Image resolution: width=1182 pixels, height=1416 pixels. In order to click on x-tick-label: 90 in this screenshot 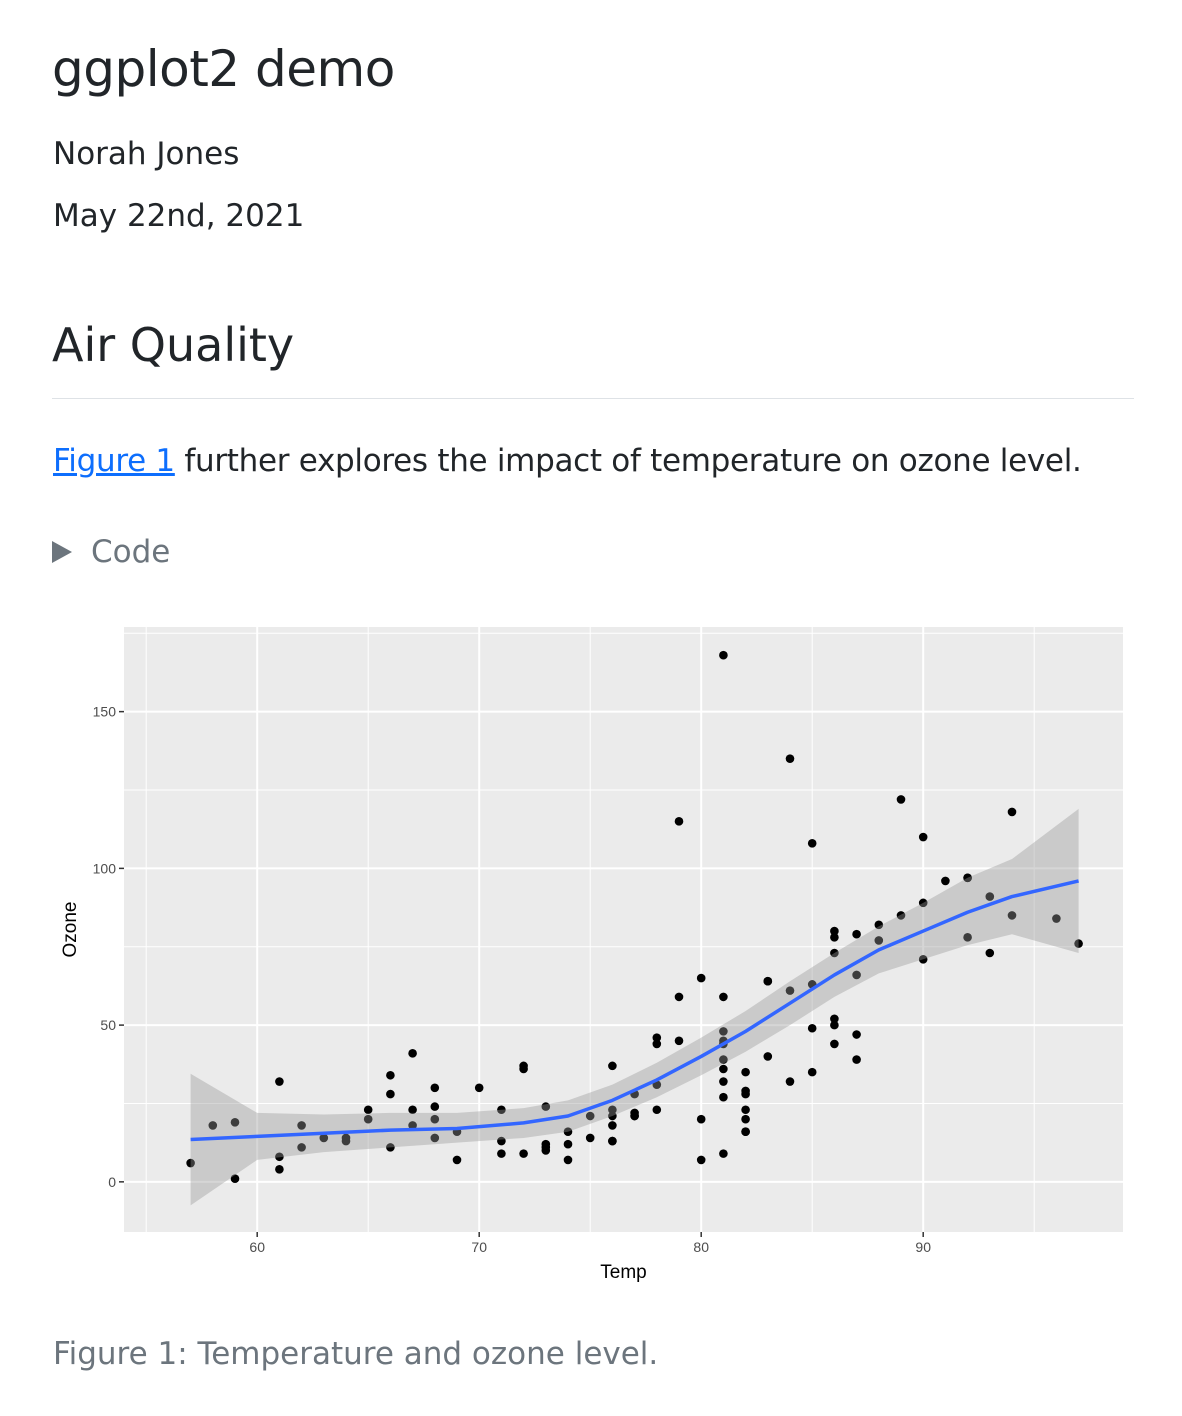, I will do `click(923, 1247)`.